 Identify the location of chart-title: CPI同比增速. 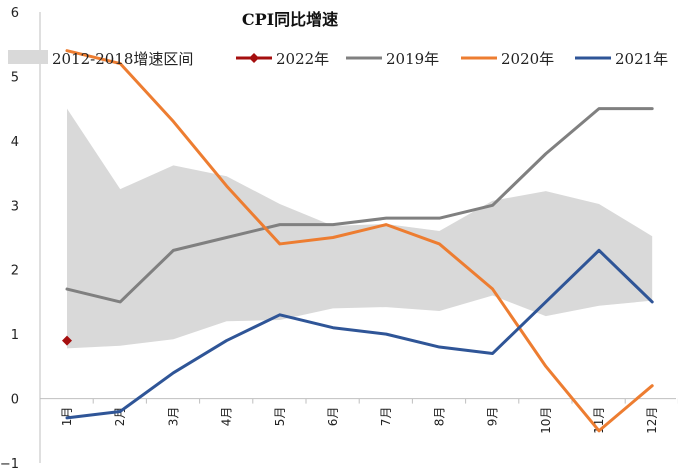
(290, 19).